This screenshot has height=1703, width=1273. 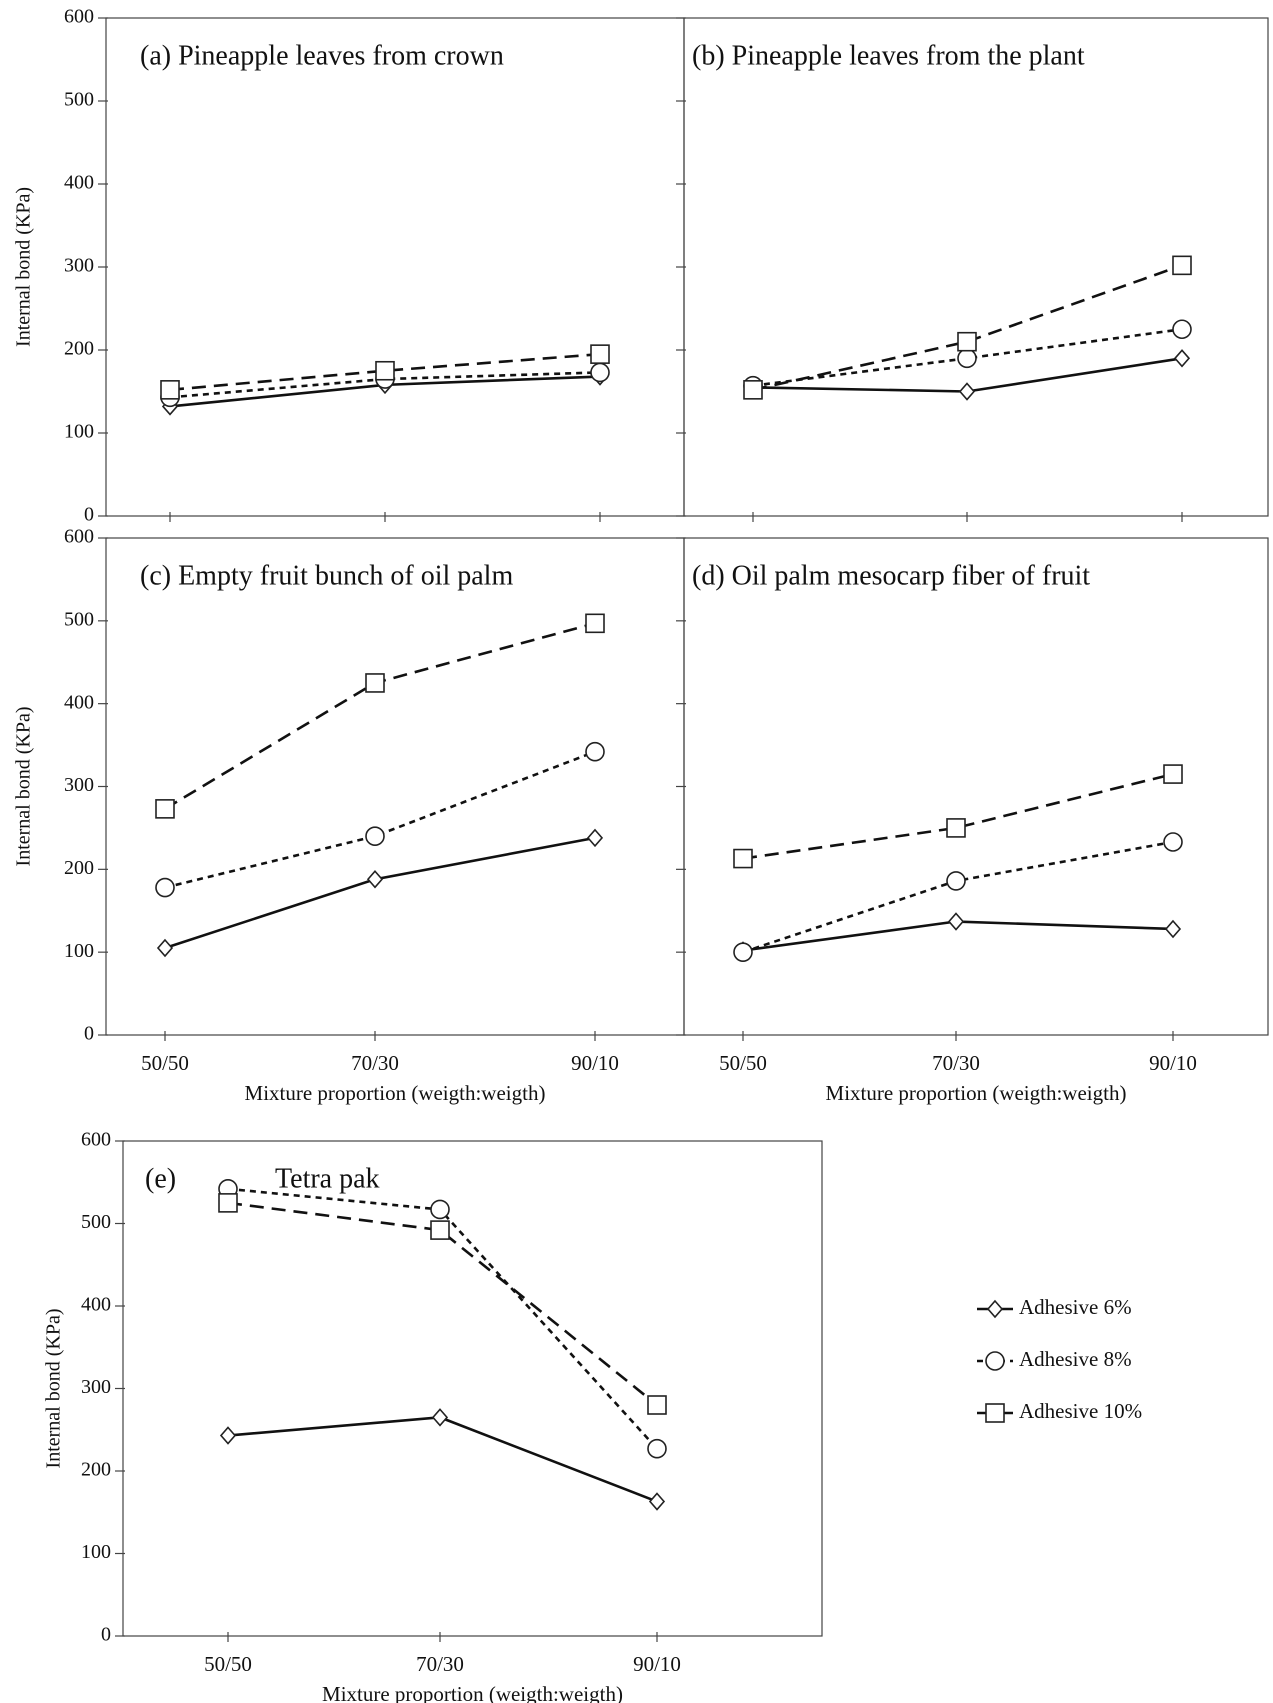 I want to click on chart-title: (a) Pineapple leaves from crown, so click(x=322, y=55).